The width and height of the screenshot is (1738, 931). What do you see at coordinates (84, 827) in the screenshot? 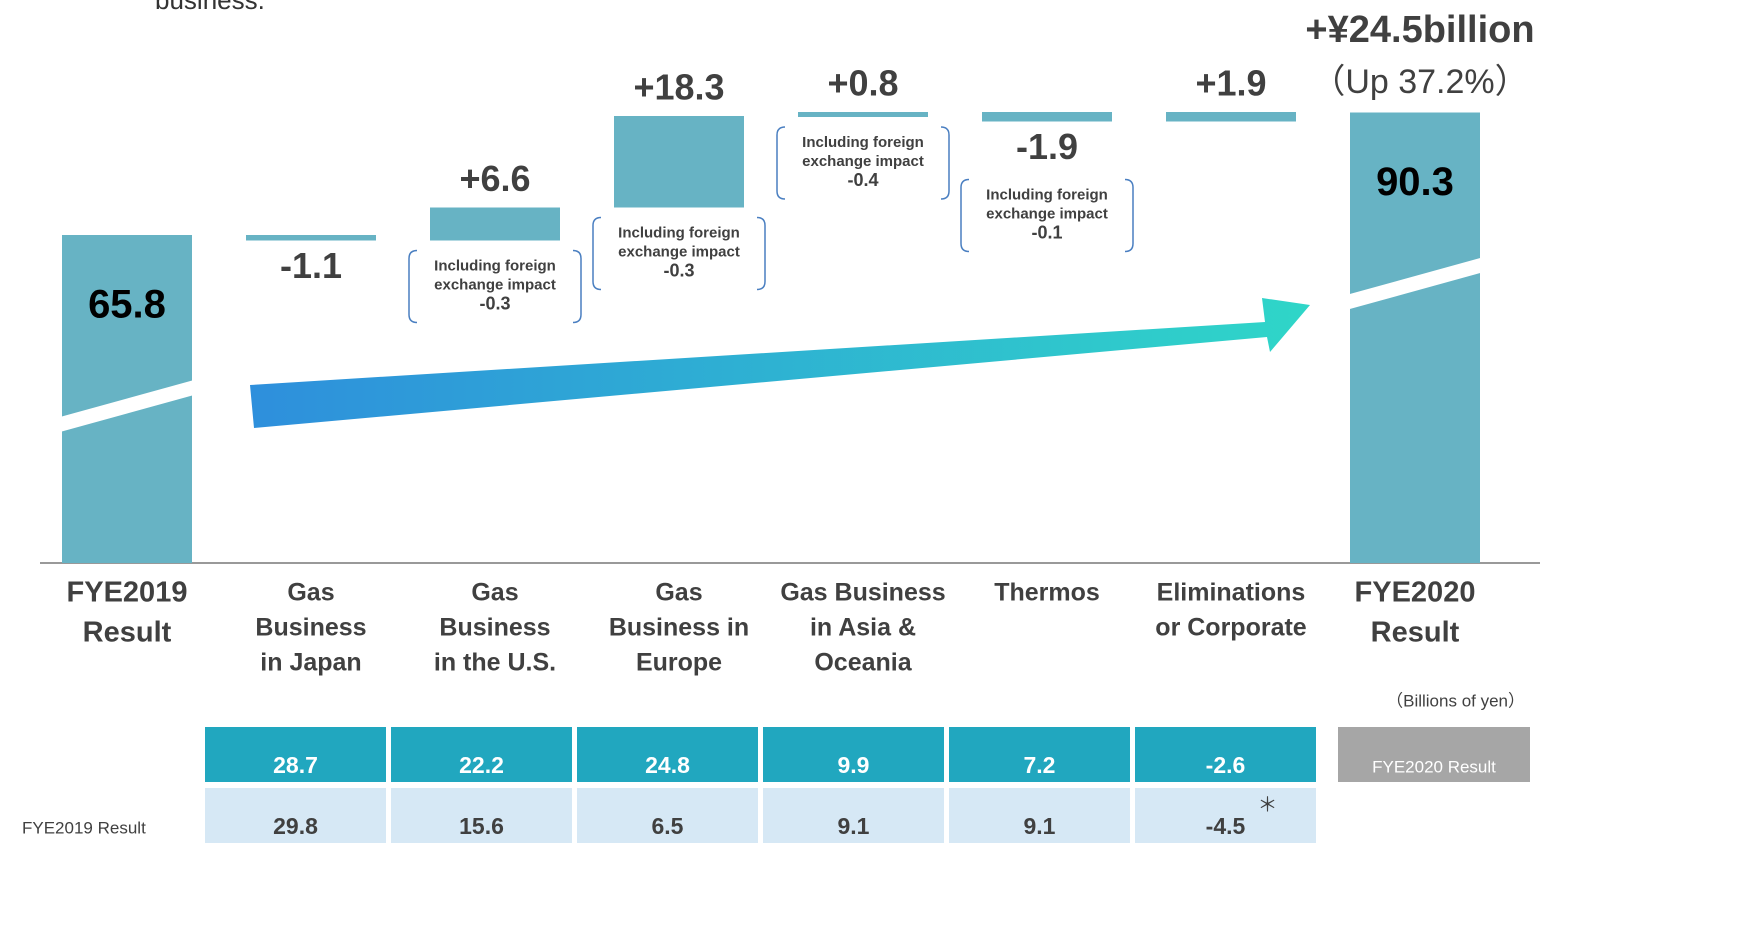
I see `row-label: FYE2019 Result` at bounding box center [84, 827].